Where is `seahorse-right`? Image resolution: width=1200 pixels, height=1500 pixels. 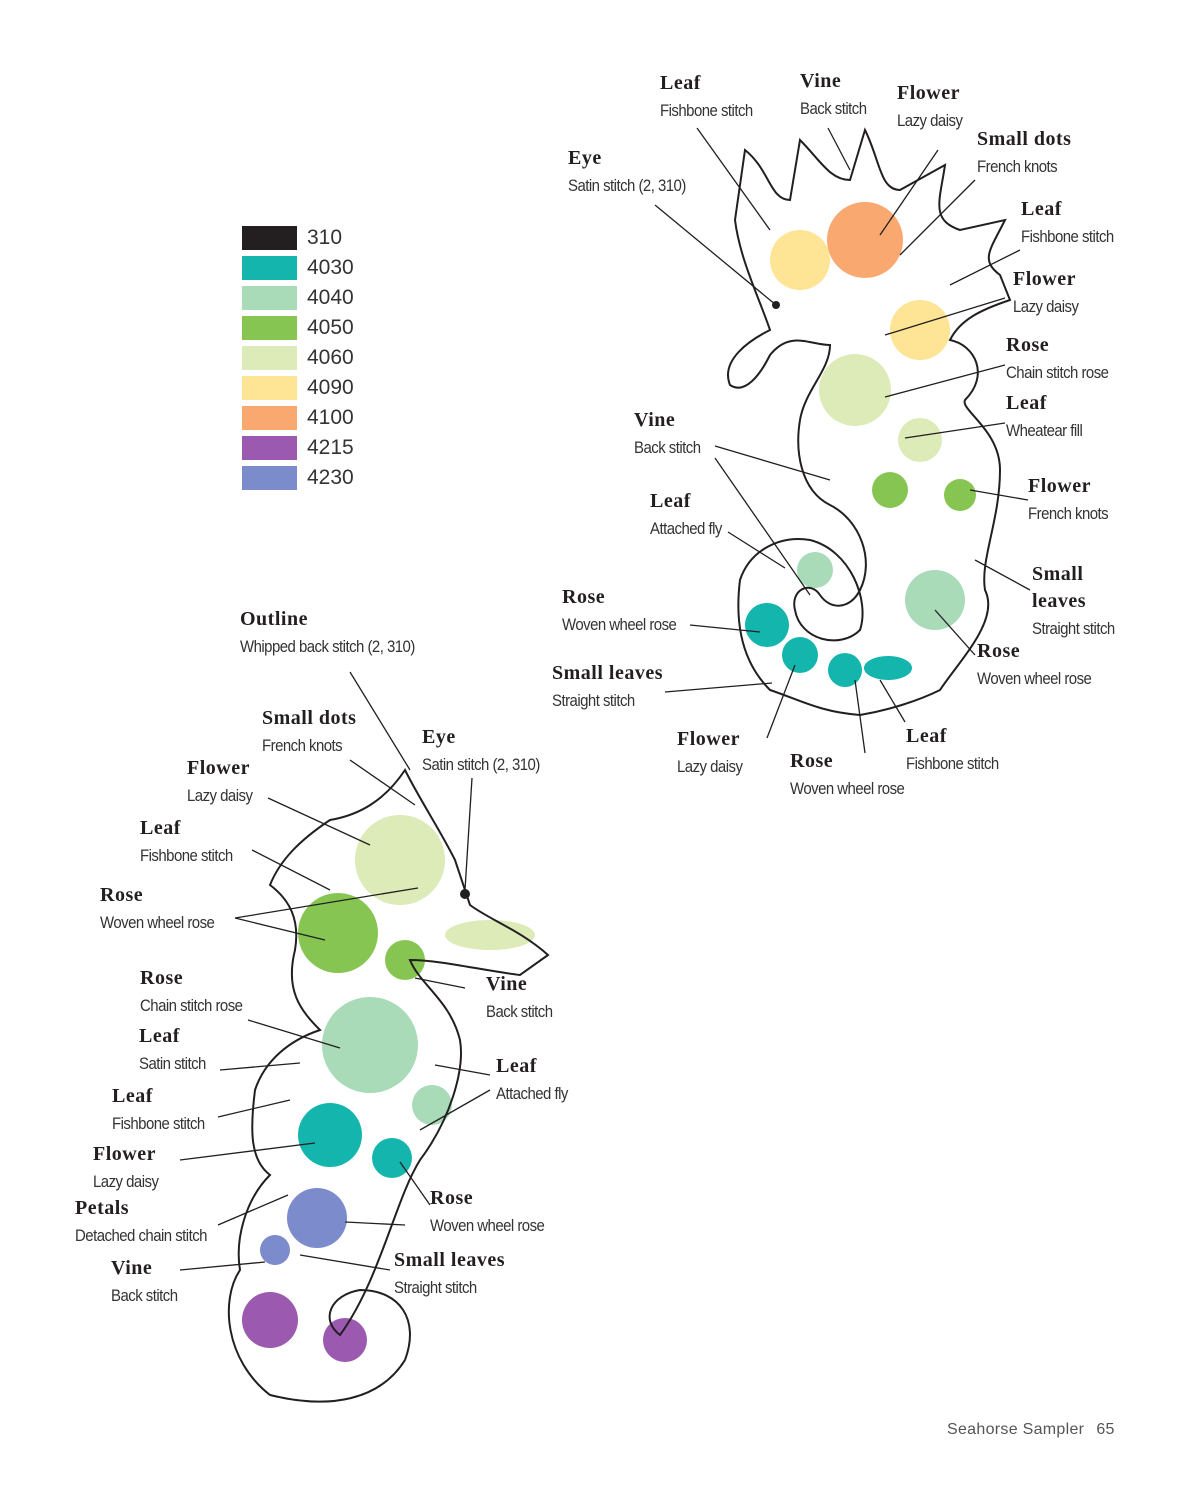
seahorse-right is located at coordinates (842, 440).